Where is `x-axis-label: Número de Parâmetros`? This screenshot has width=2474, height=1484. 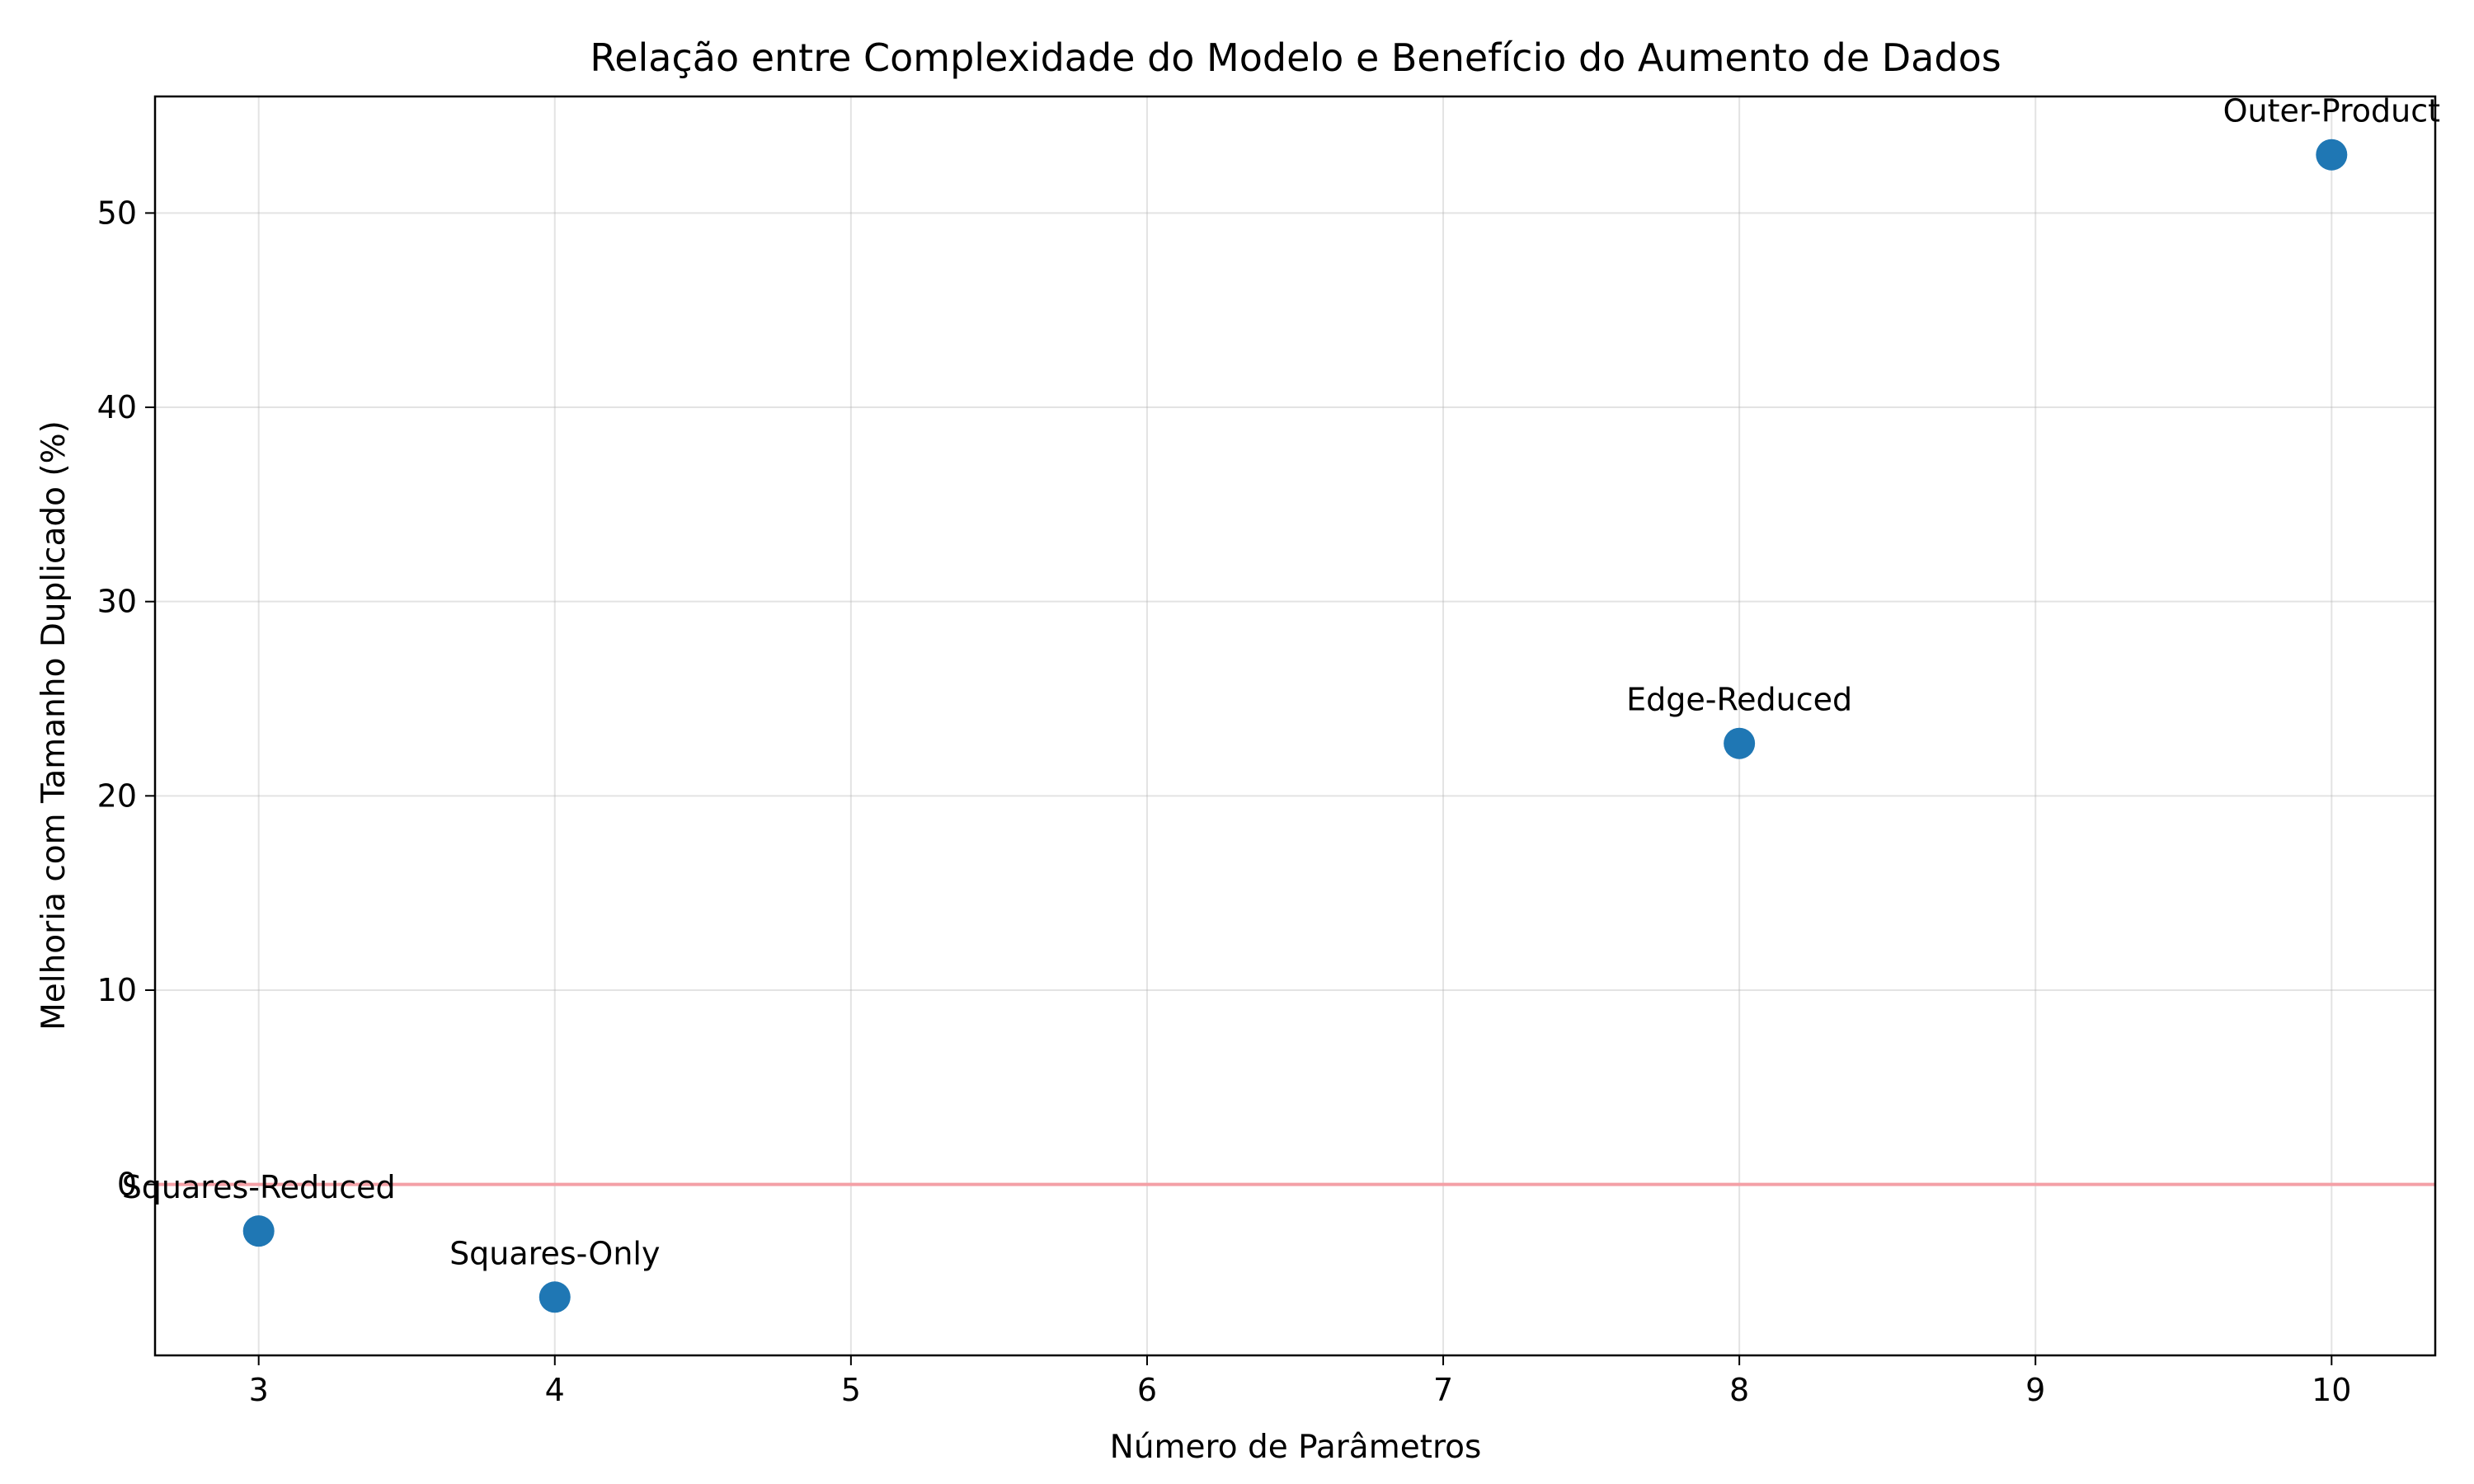
x-axis-label: Número de Parâmetros is located at coordinates (1296, 1447).